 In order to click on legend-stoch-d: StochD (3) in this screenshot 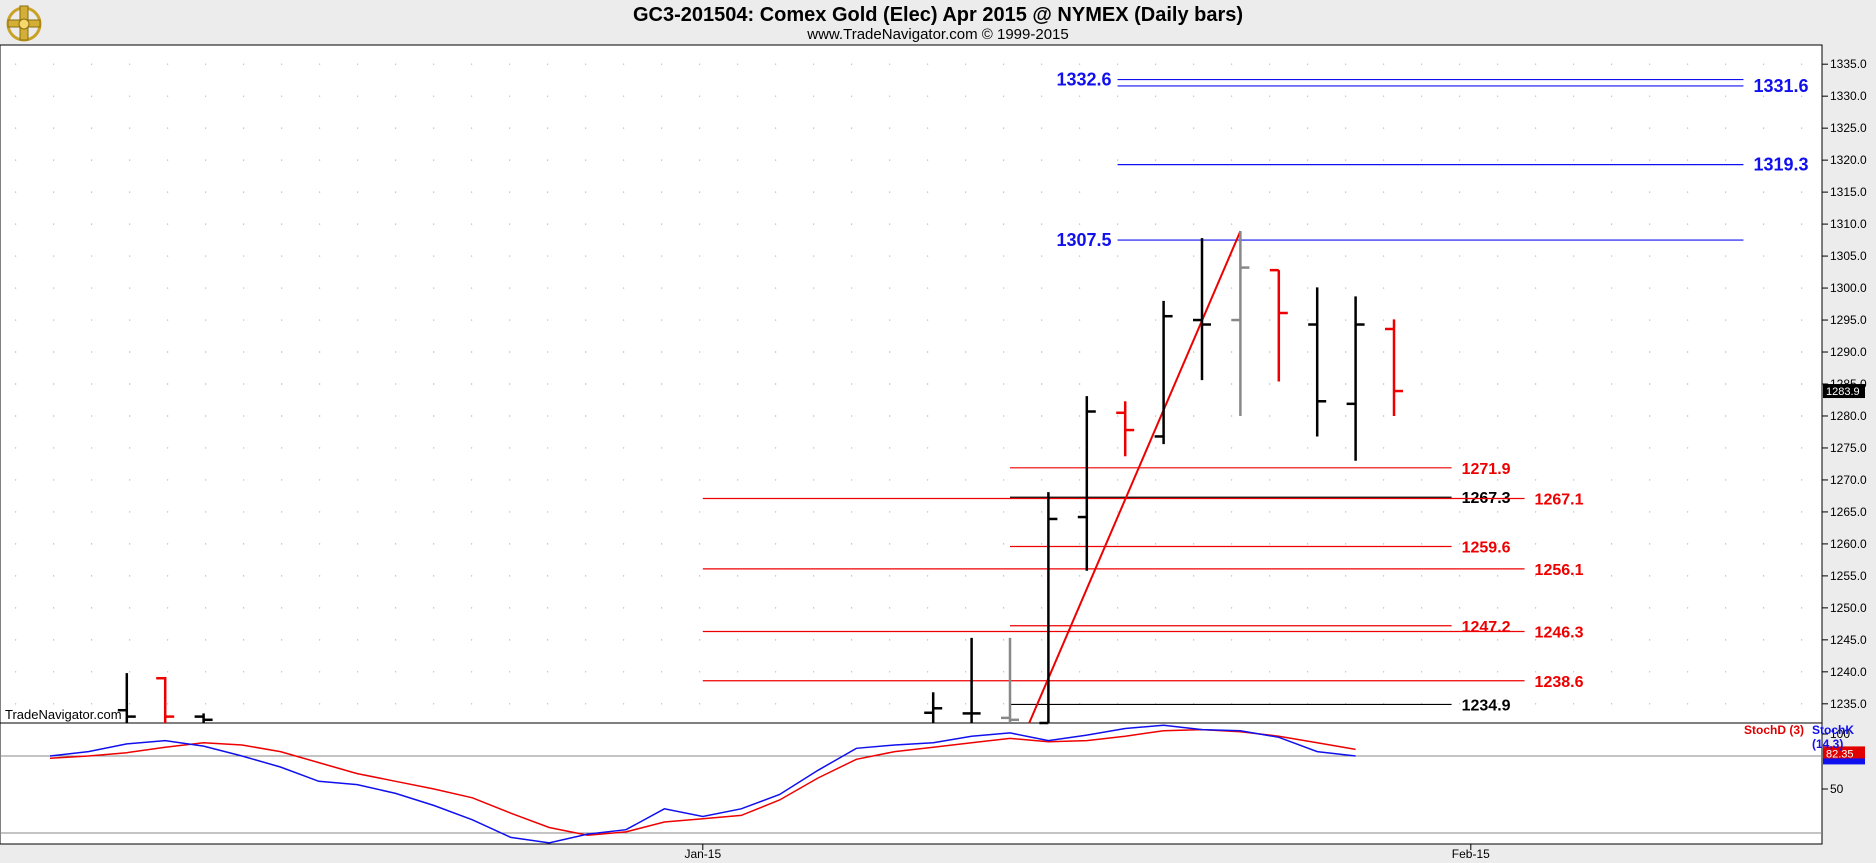, I will do `click(1774, 730)`.